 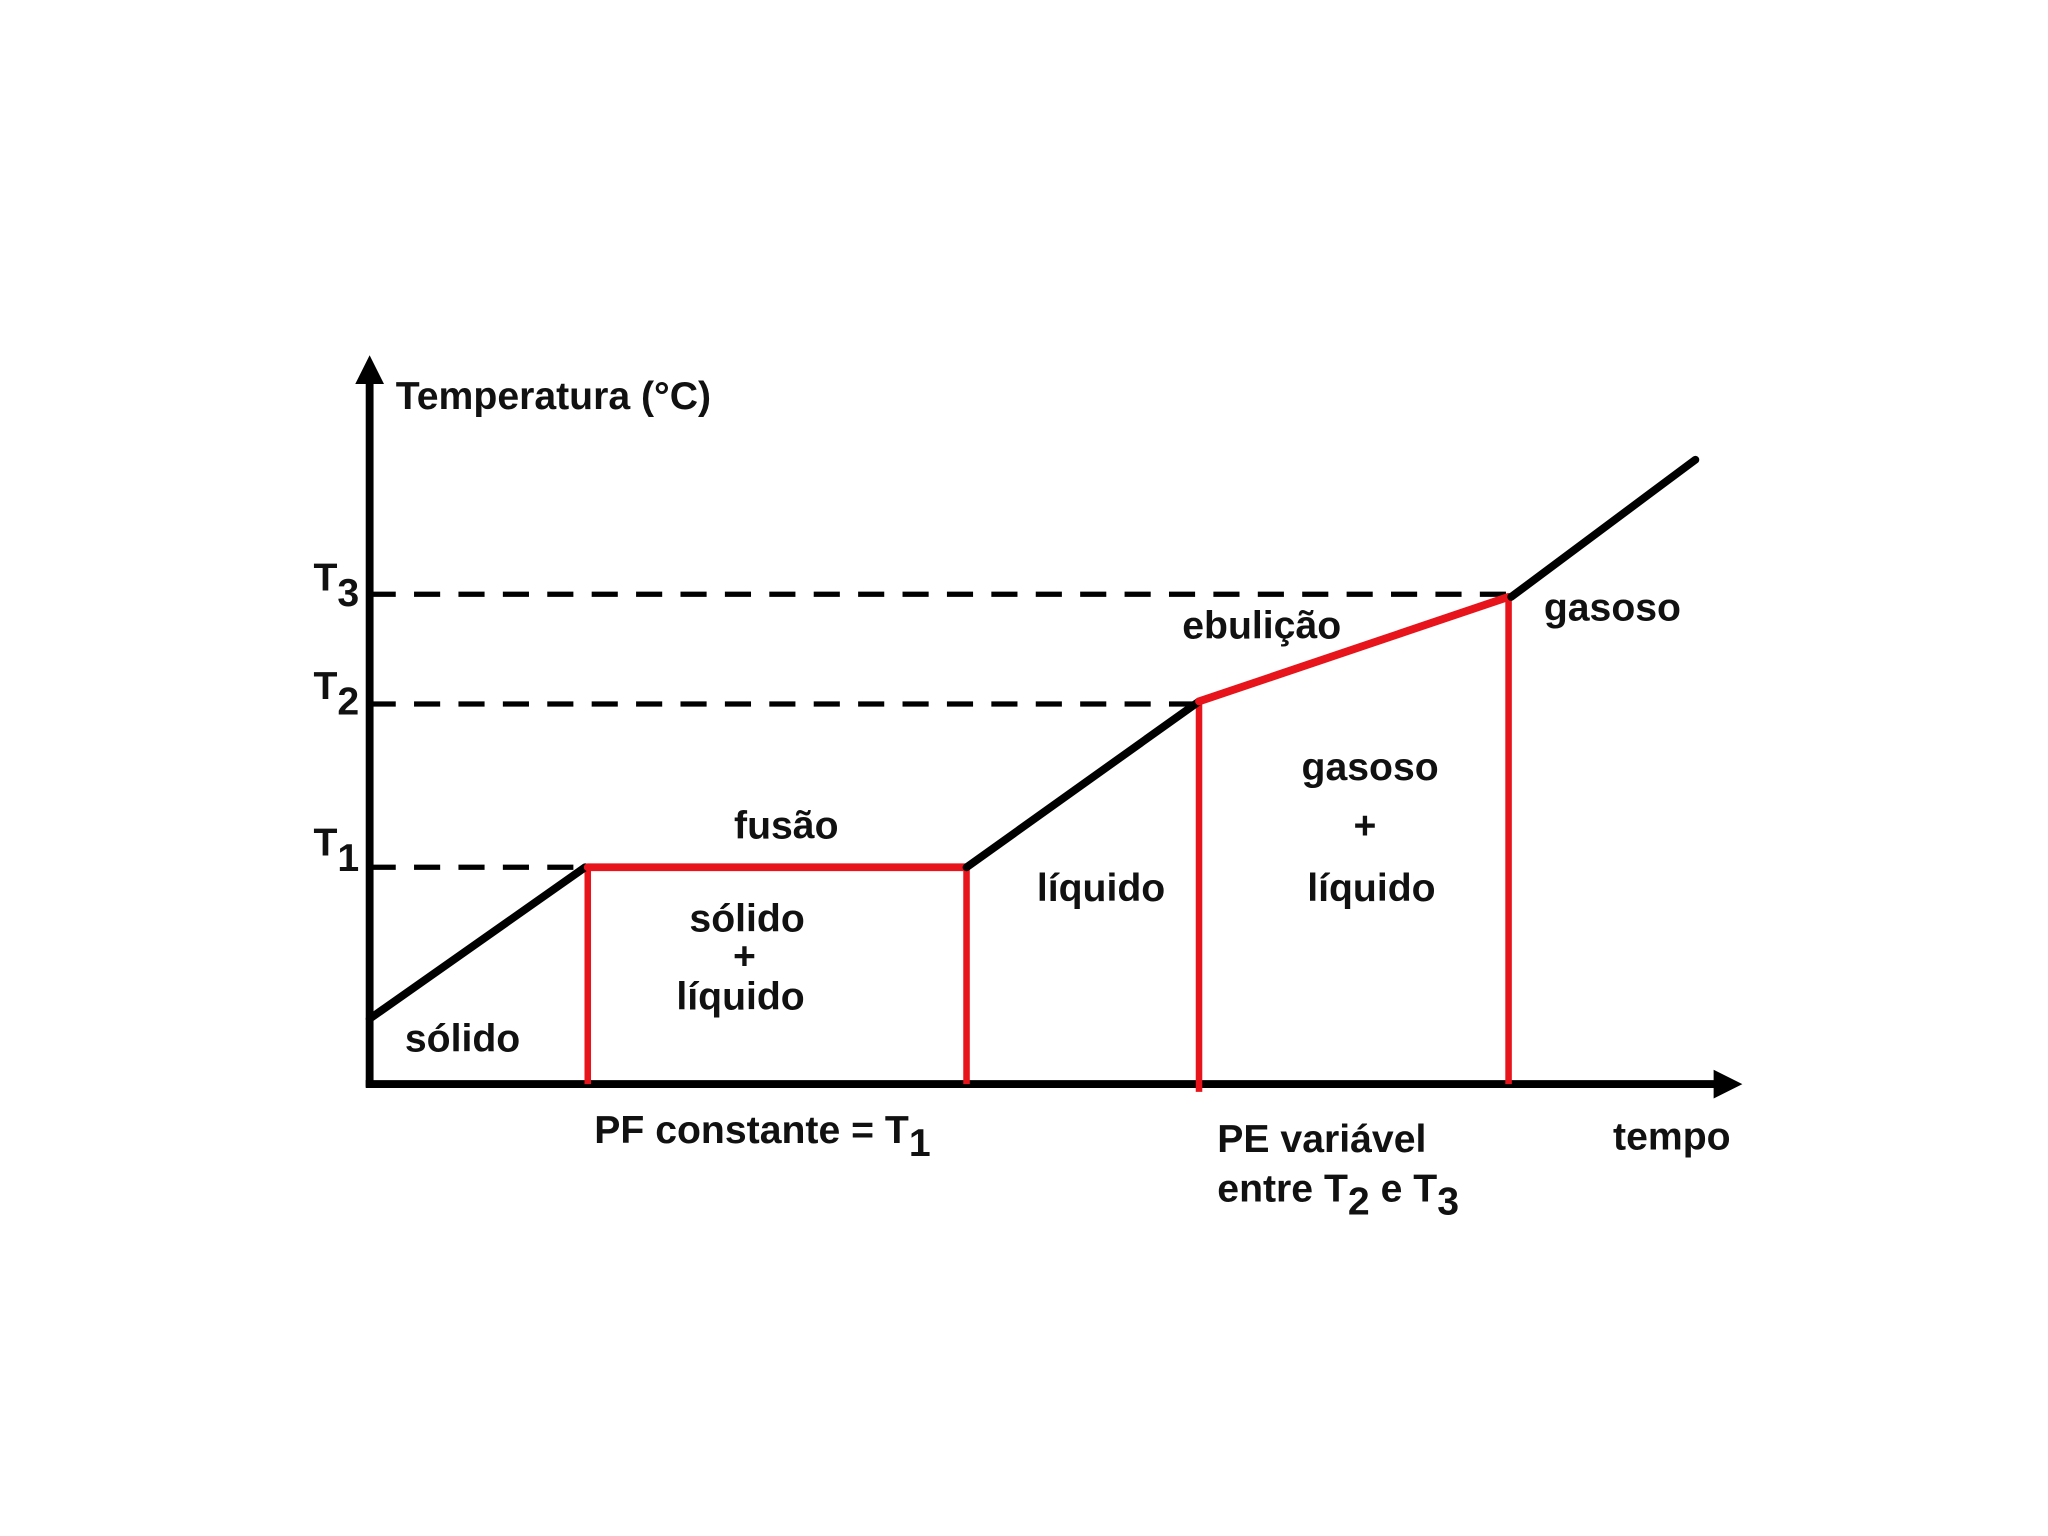 I want to click on region-label: líquido, so click(x=1101, y=888).